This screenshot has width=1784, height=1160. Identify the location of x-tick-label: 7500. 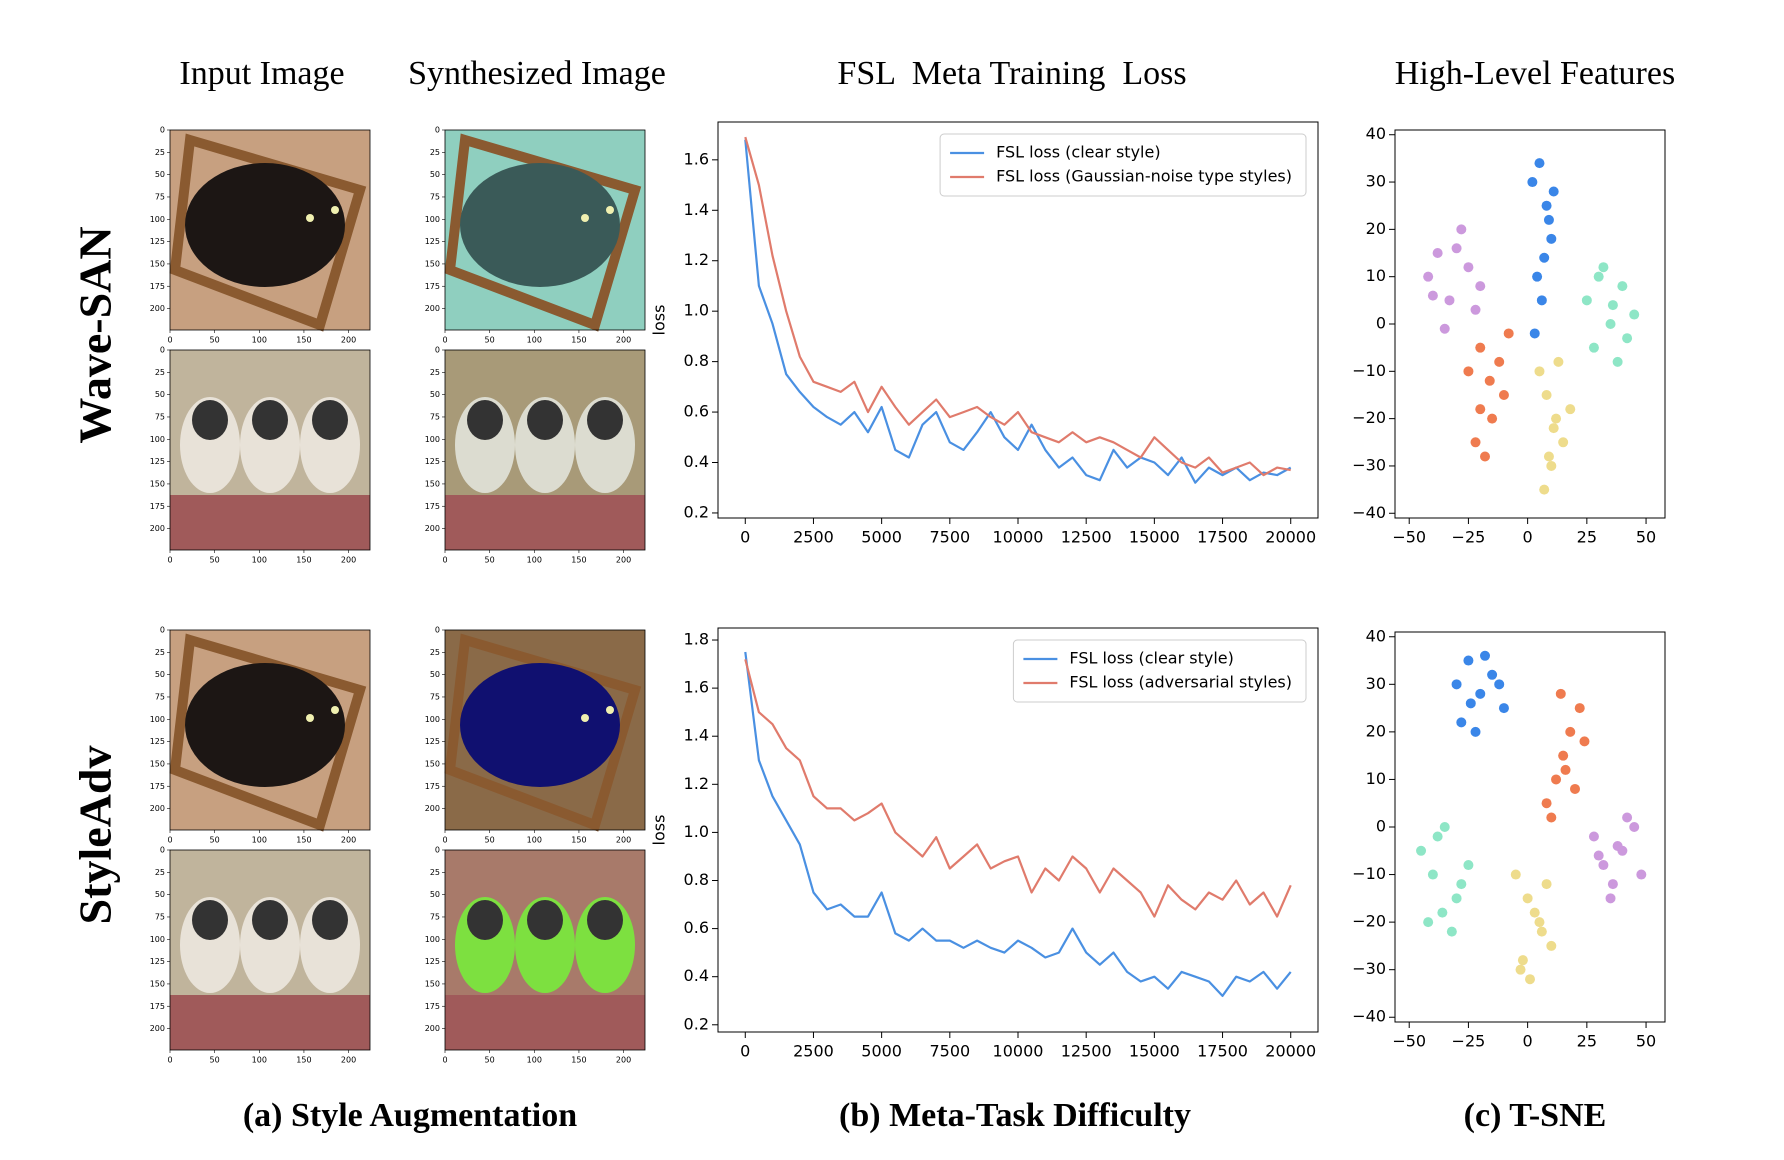
(949, 537).